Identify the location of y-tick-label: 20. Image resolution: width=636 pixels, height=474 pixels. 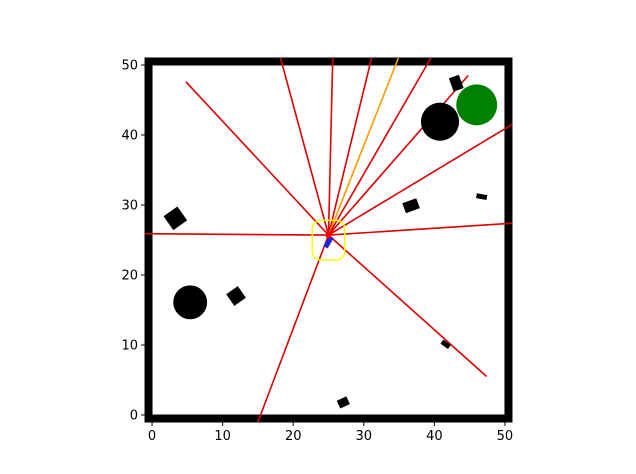
(129, 276).